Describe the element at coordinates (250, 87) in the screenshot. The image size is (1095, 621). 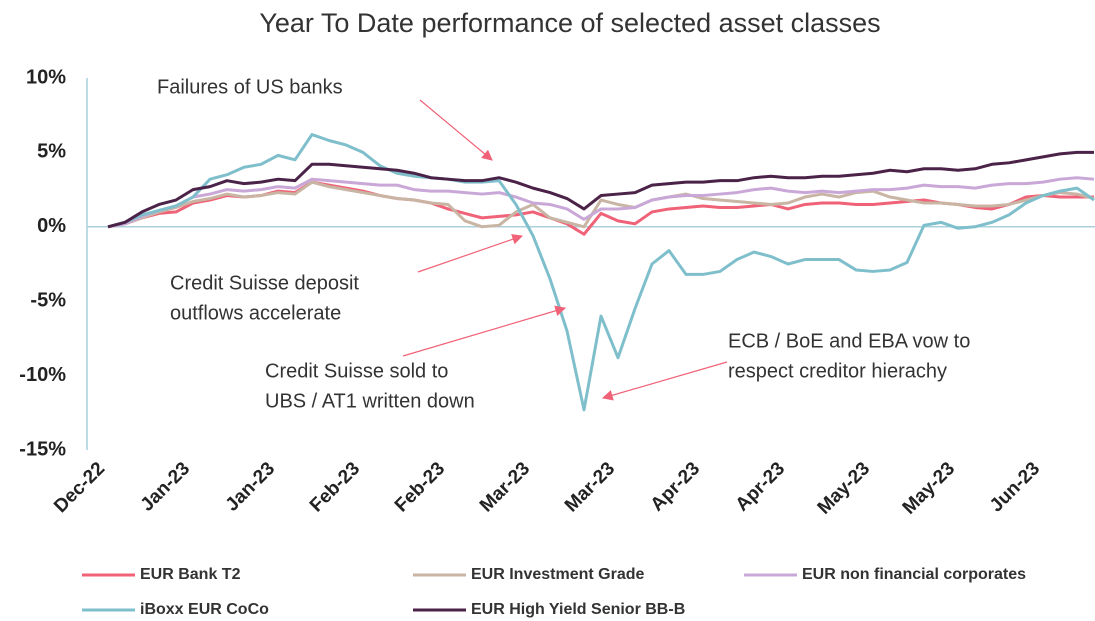
I see `annotation: Failures of US banks` at that location.